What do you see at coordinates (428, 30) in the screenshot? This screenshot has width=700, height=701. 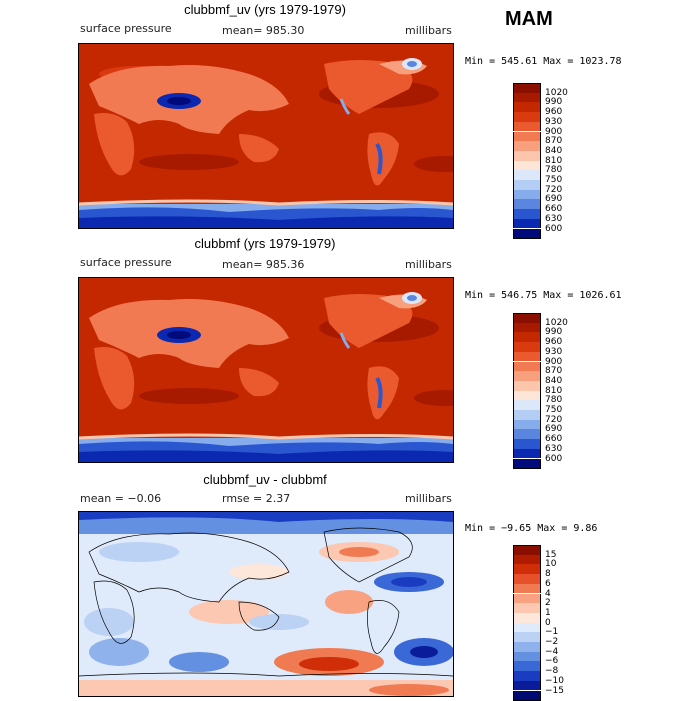 I see `panel-1-right-label: millibars` at bounding box center [428, 30].